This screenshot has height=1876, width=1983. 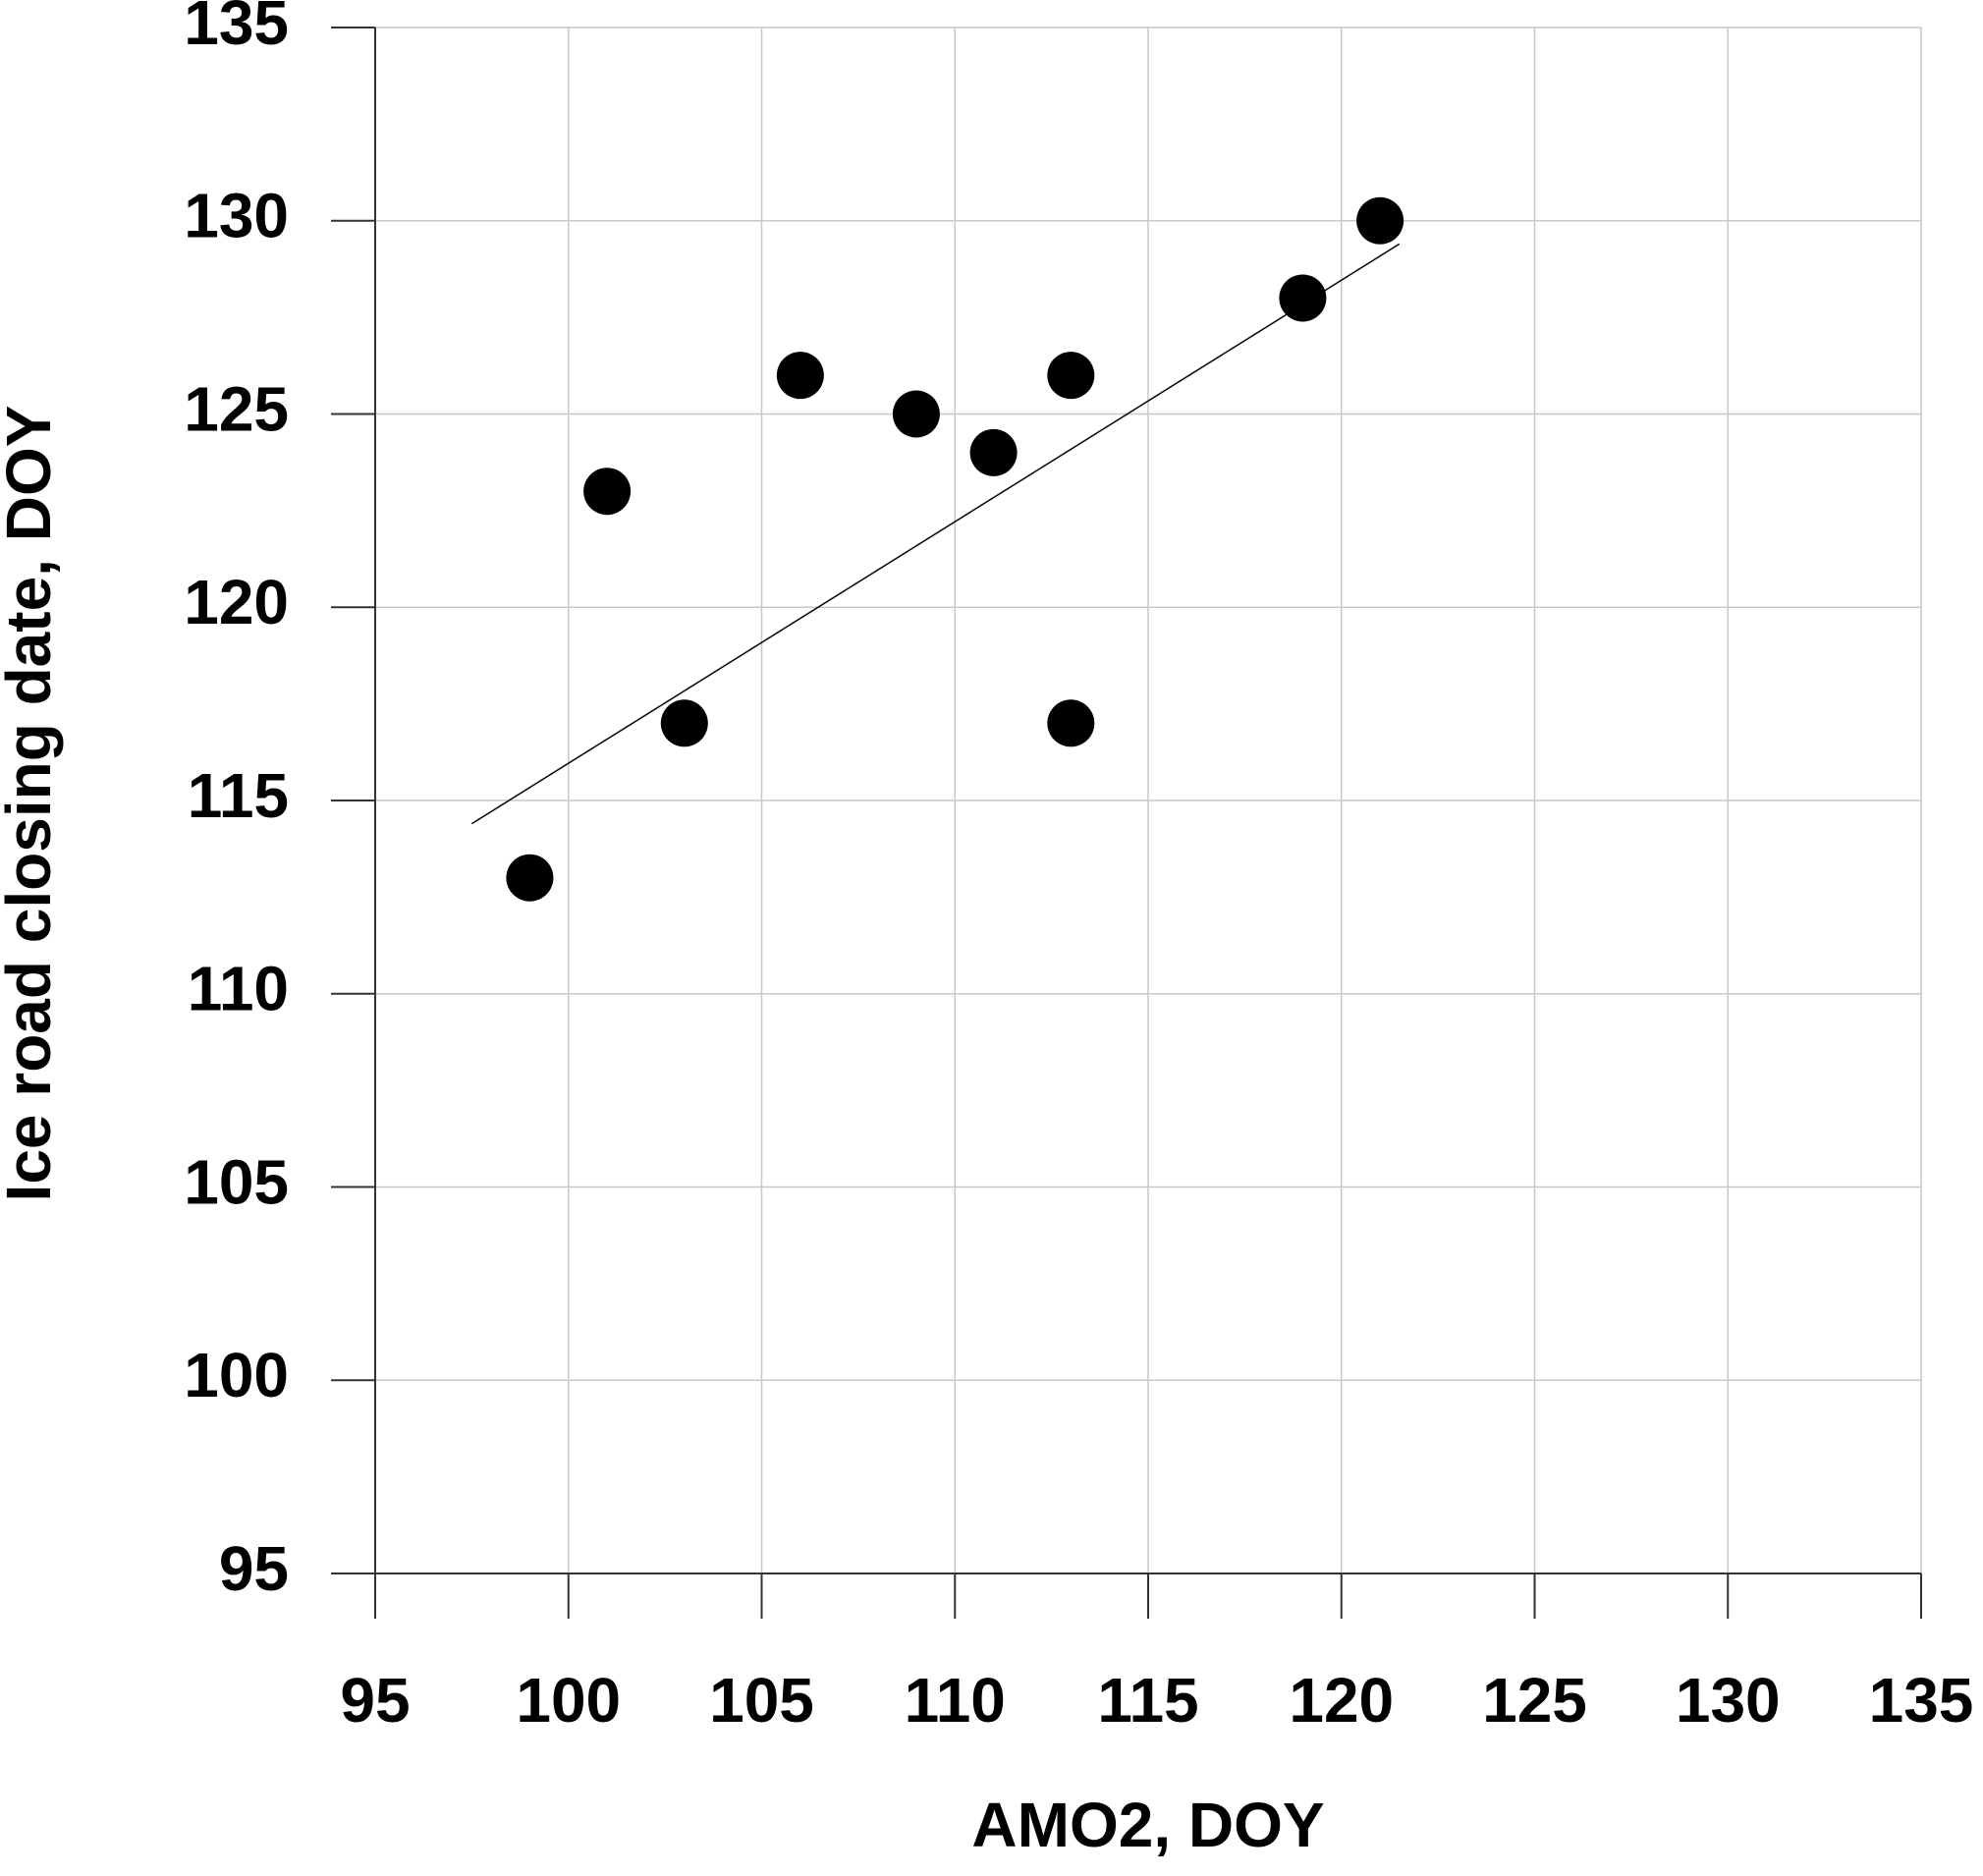 I want to click on x-tick-label: 130, so click(x=1728, y=1701).